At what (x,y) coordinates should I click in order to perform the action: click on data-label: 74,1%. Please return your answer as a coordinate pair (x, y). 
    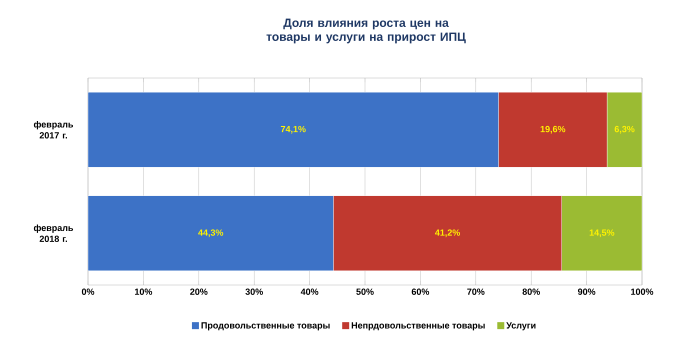
    Looking at the image, I should click on (293, 130).